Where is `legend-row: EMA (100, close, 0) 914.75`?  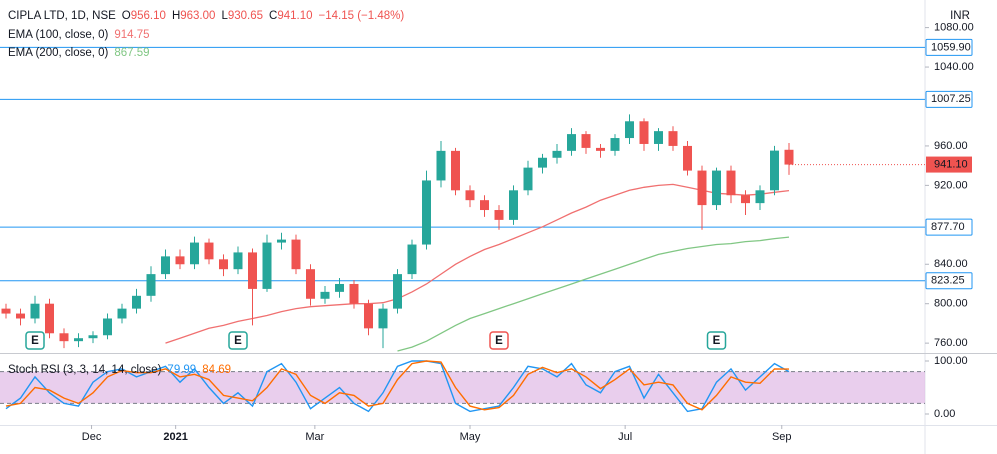 legend-row: EMA (100, close, 0) 914.75 is located at coordinates (79, 35).